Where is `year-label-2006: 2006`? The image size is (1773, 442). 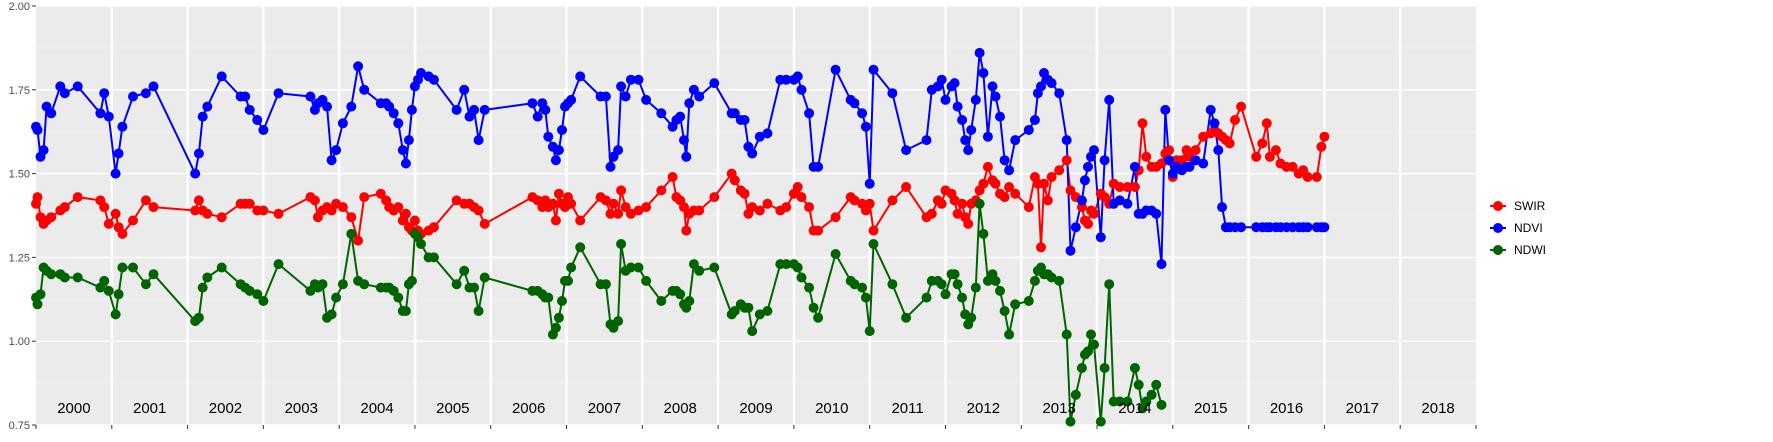 year-label-2006: 2006 is located at coordinates (528, 408).